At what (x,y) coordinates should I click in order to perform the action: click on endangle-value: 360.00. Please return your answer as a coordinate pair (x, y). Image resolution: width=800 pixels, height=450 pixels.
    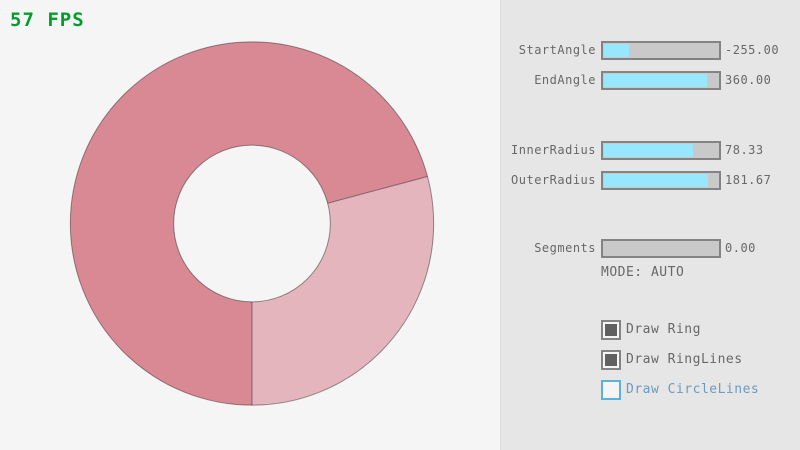
    Looking at the image, I should click on (748, 80).